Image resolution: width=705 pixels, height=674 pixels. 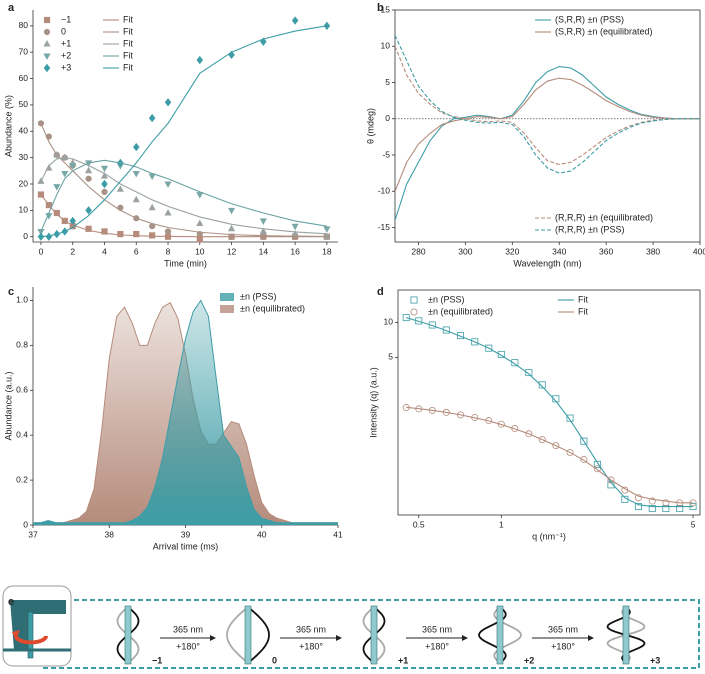 What do you see at coordinates (8, 126) in the screenshot?
I see `y-axis-label: Abundance (%)` at bounding box center [8, 126].